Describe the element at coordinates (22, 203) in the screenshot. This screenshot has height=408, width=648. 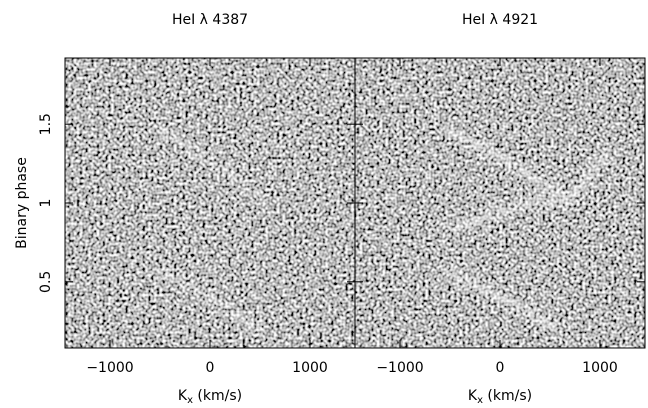
I see `y-axis-label: Binary phase` at that location.